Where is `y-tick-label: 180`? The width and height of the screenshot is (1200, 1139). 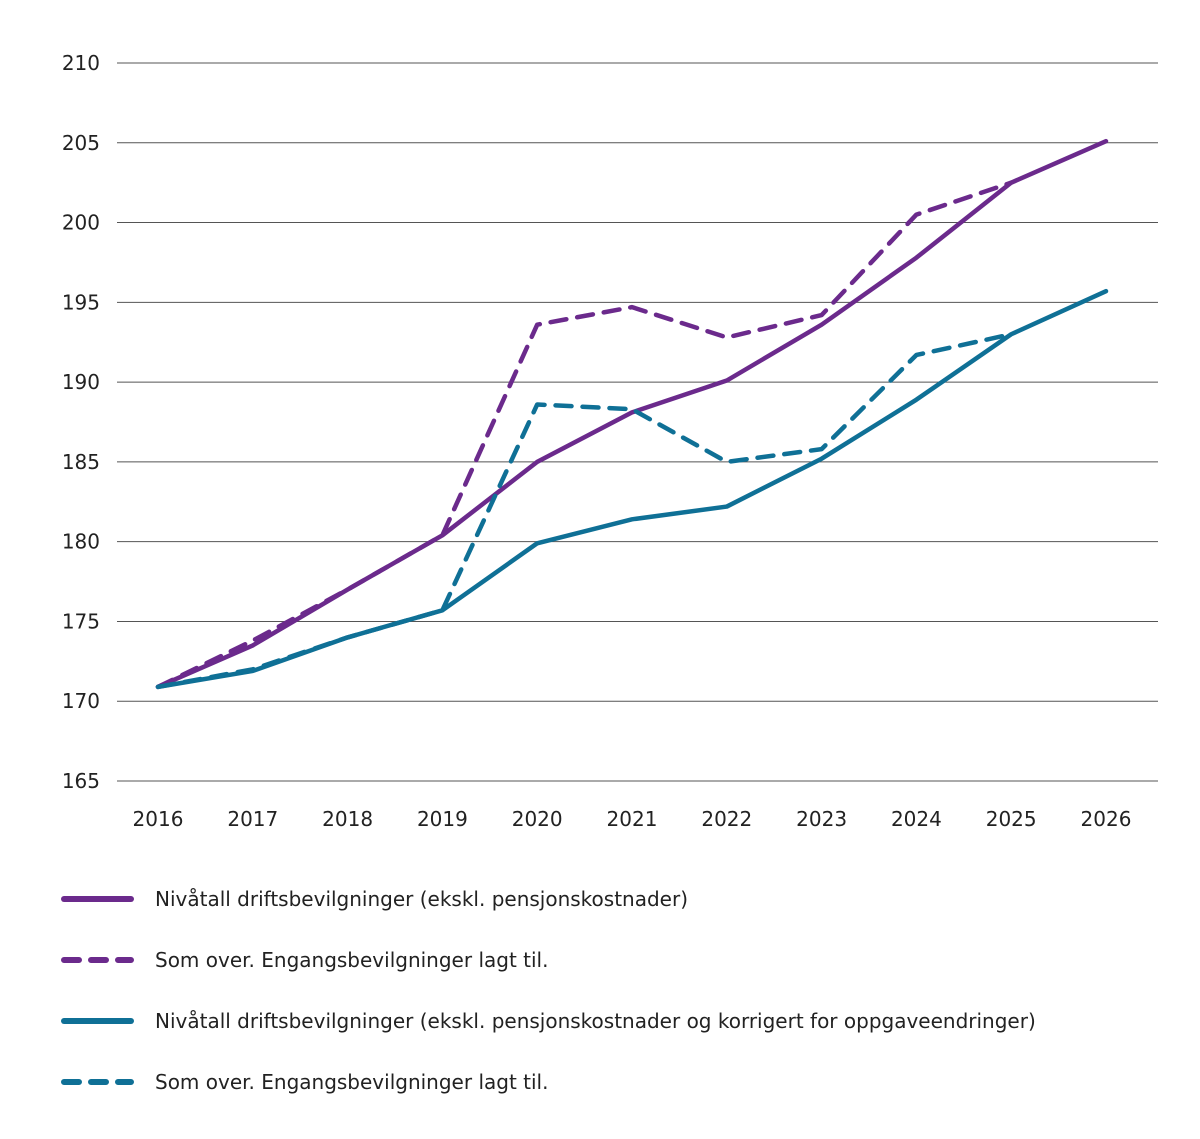 y-tick-label: 180 is located at coordinates (81, 542).